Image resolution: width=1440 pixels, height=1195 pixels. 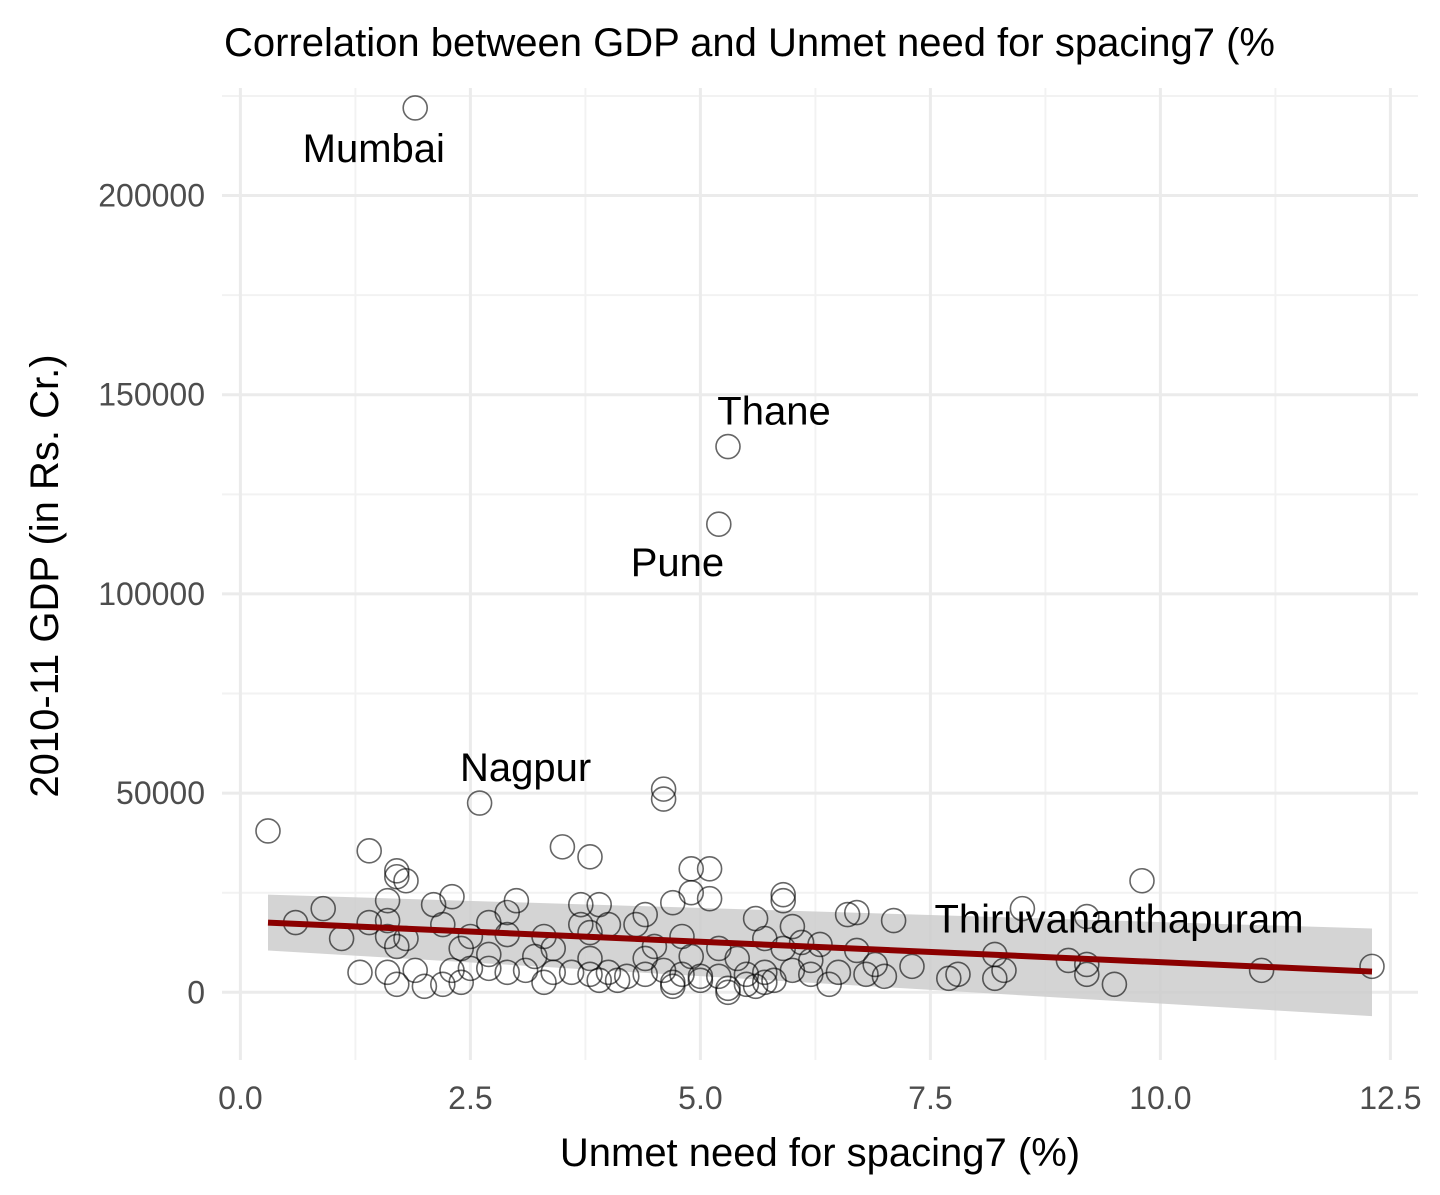 What do you see at coordinates (151, 594) in the screenshot?
I see `y-tick-label: 100000` at bounding box center [151, 594].